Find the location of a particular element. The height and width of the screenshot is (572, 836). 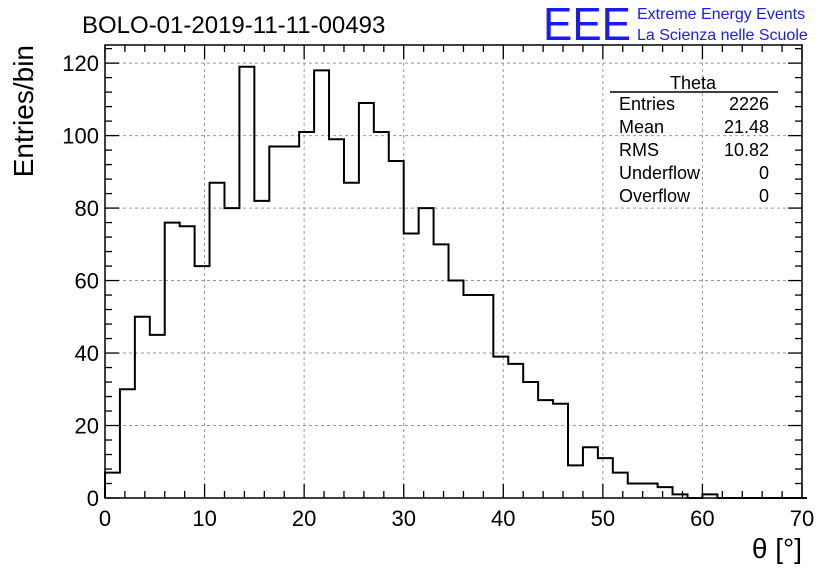

x-tick-label: 30 is located at coordinates (403, 518).